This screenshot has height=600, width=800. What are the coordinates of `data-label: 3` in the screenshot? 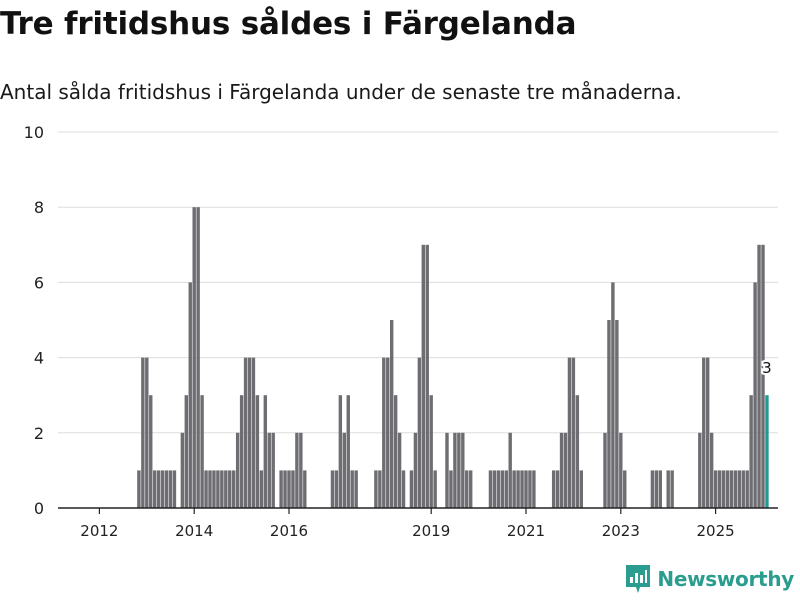 It's located at (767, 368).